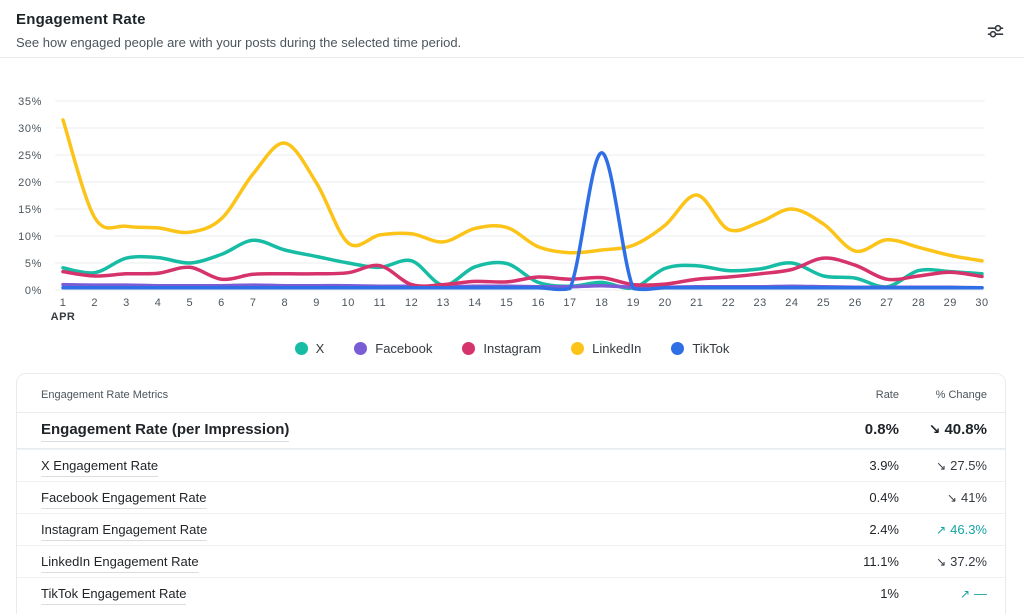 Image resolution: width=1024 pixels, height=614 pixels. What do you see at coordinates (881, 561) in the screenshot?
I see `metric-rate: 11.1%` at bounding box center [881, 561].